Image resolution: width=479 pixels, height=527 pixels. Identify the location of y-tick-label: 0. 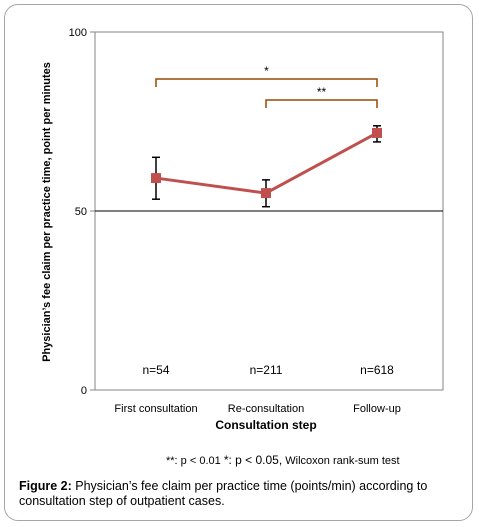
(84, 391).